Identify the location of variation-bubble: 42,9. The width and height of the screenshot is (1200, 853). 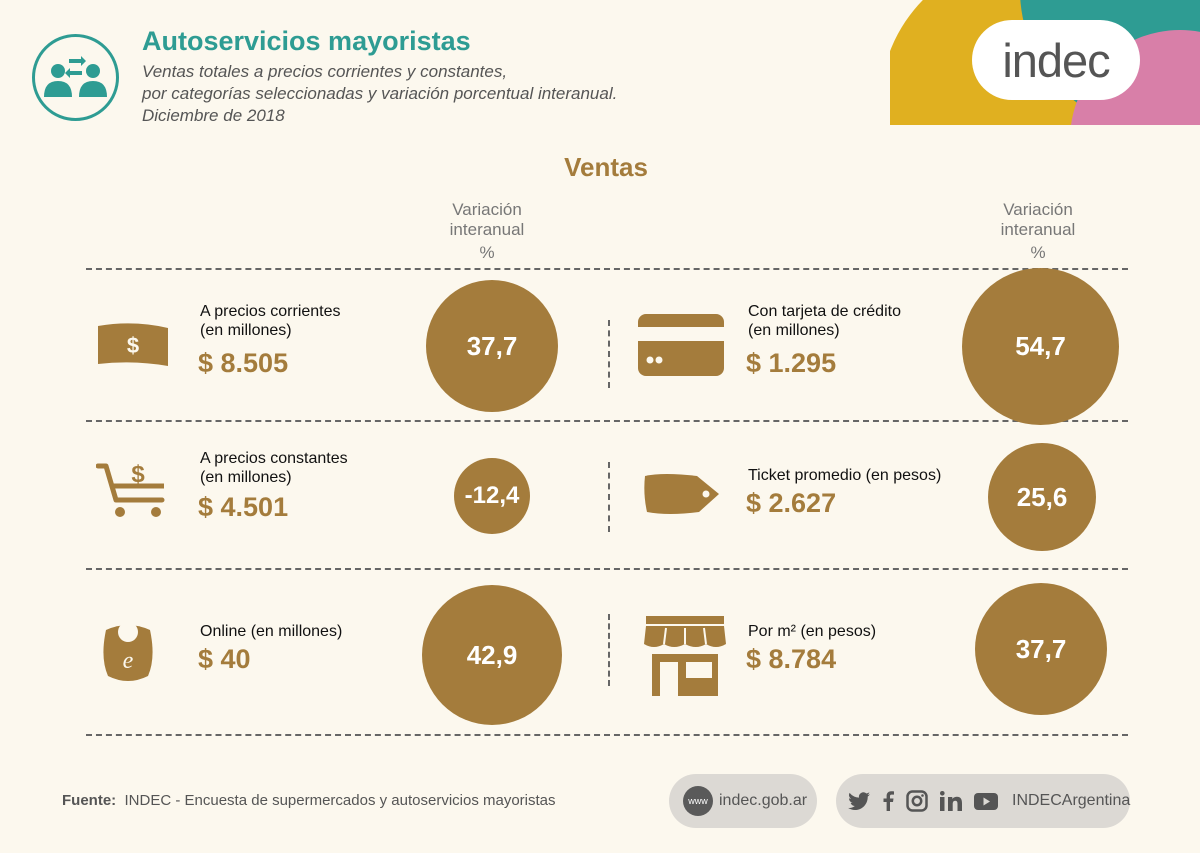
(492, 655).